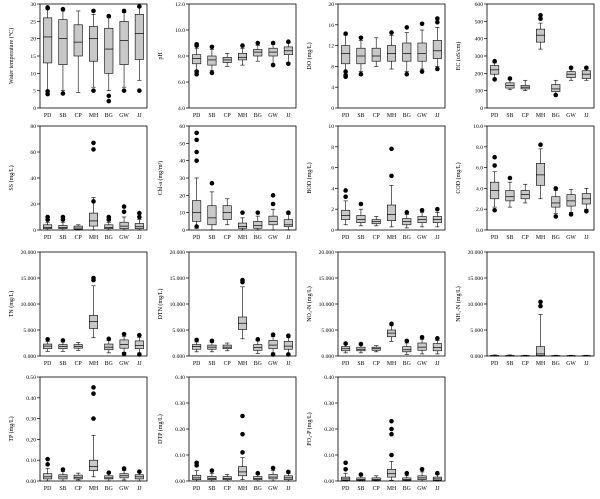 This screenshot has height=499, width=600. What do you see at coordinates (332, 88) in the screenshot?
I see `y-tick-label: 4` at bounding box center [332, 88].